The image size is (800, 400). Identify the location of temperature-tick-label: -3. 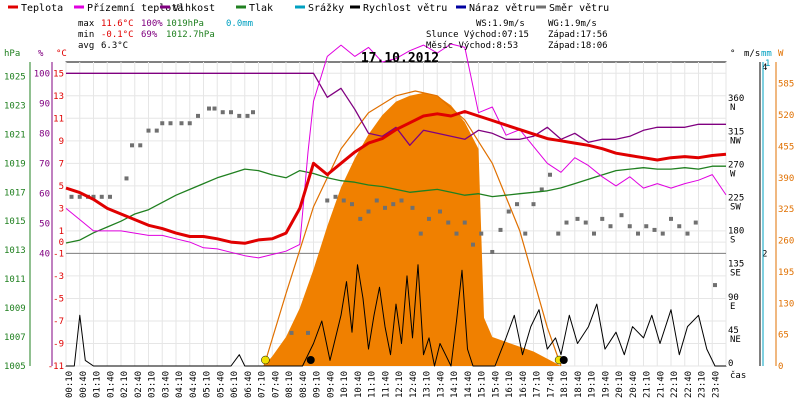
(58, 277).